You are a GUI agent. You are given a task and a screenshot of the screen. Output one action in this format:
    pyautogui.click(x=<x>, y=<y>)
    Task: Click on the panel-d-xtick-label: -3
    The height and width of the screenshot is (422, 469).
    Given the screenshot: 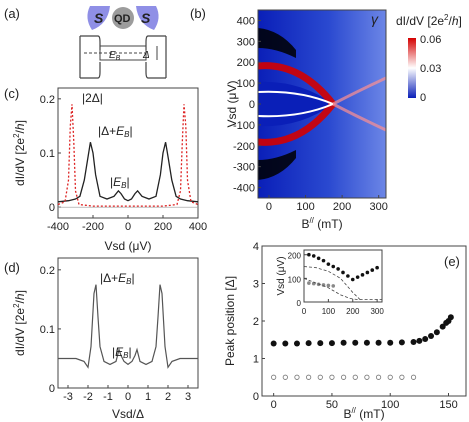 What is the action you would take?
    pyautogui.click(x=68, y=397)
    